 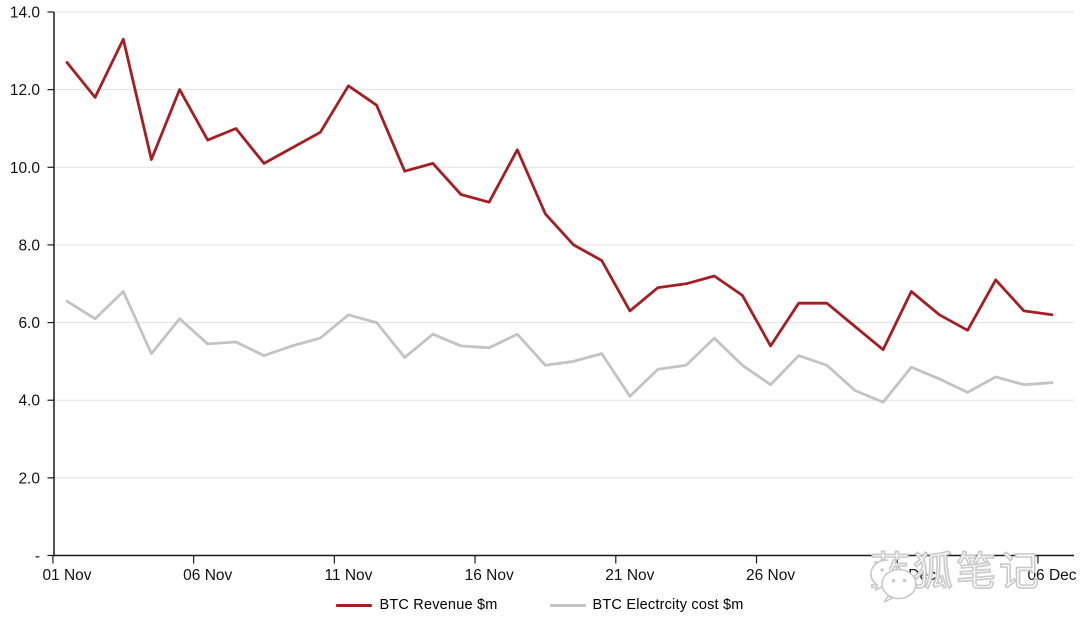 What do you see at coordinates (207, 575) in the screenshot?
I see `x-axis-label: 06 Nov` at bounding box center [207, 575].